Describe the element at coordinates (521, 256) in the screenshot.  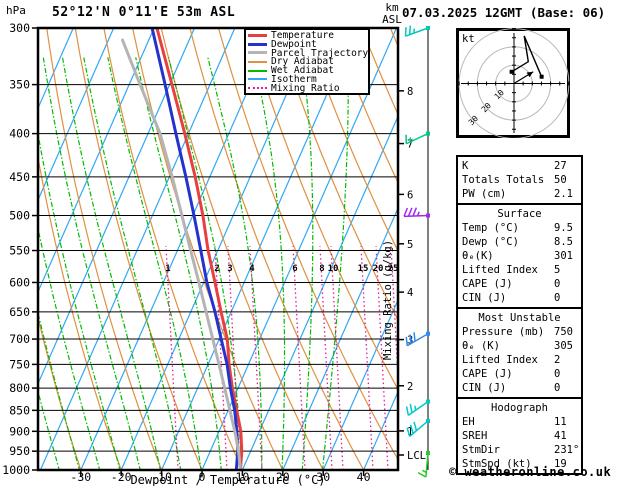
I see `table-row: θₑ(K) 301` at that location.